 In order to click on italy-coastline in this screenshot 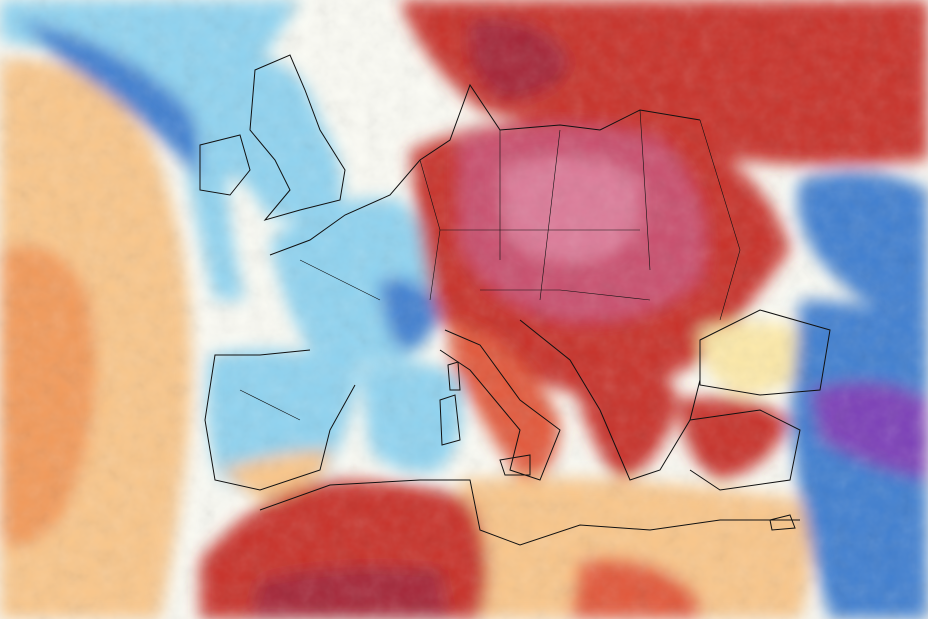, I will do `click(500, 405)`.